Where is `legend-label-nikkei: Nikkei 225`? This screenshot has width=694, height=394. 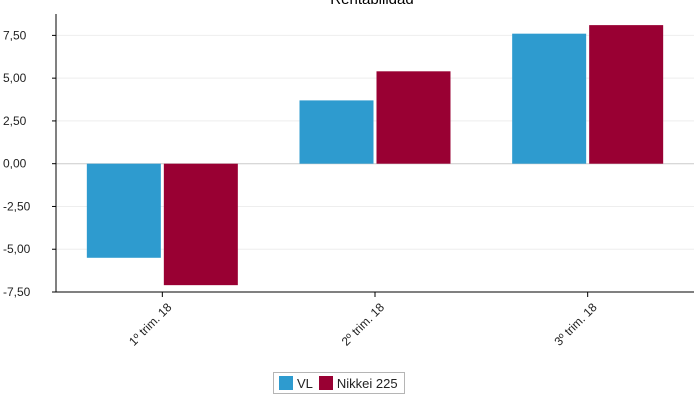
legend-label-nikkei: Nikkei 225 is located at coordinates (367, 383).